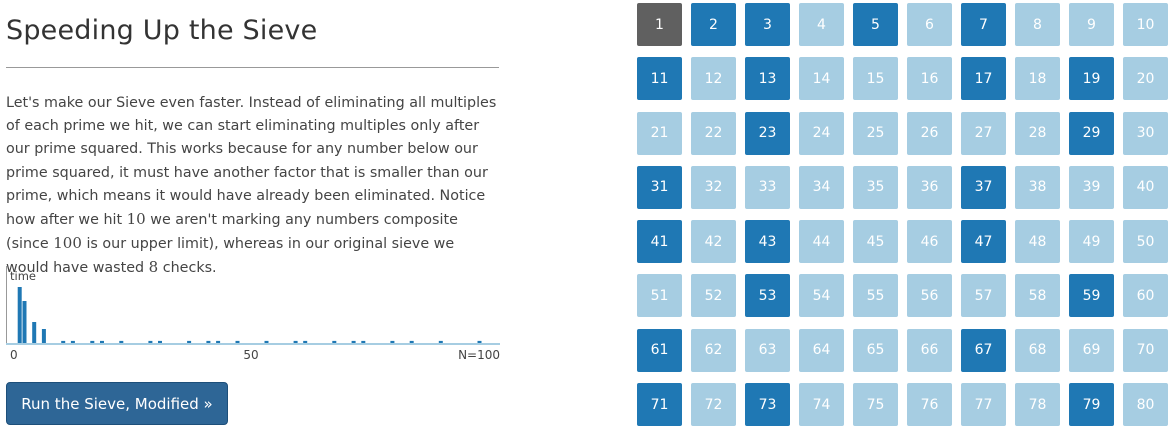 The image size is (1176, 429). I want to click on number-cell-66: 66, so click(929, 350).